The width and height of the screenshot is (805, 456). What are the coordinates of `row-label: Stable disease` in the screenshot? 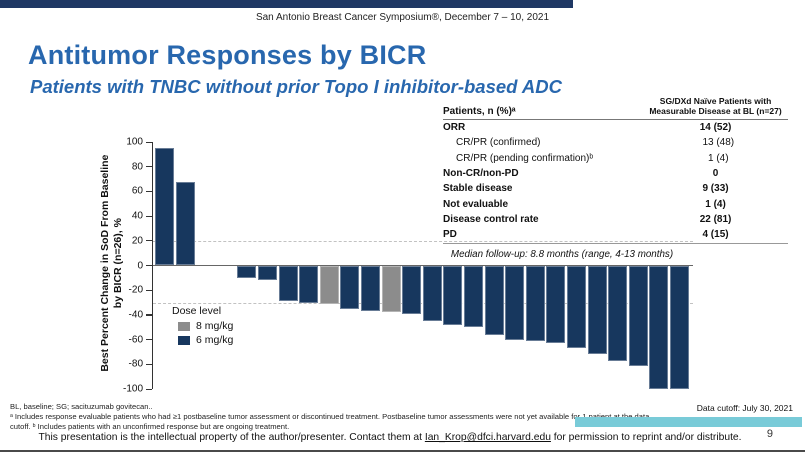 It's located at (478, 189).